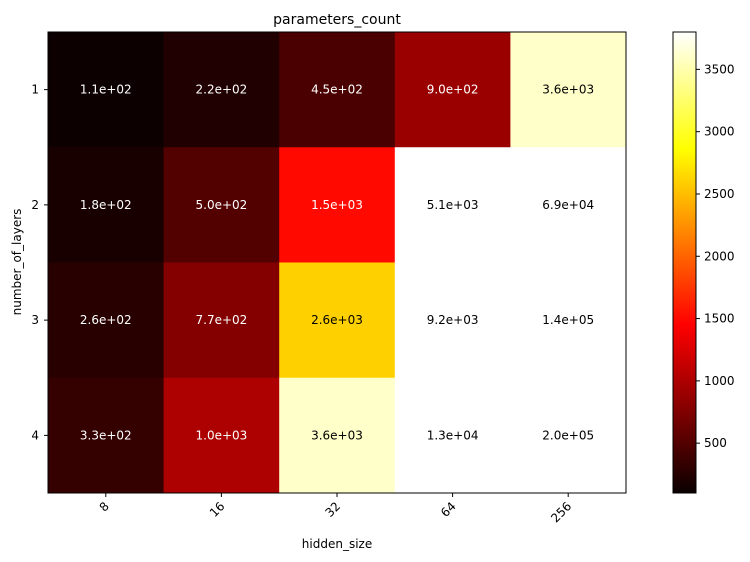 The height and width of the screenshot is (562, 750). Describe the element at coordinates (719, 194) in the screenshot. I see `colorbar-tick-label: 2500` at that location.